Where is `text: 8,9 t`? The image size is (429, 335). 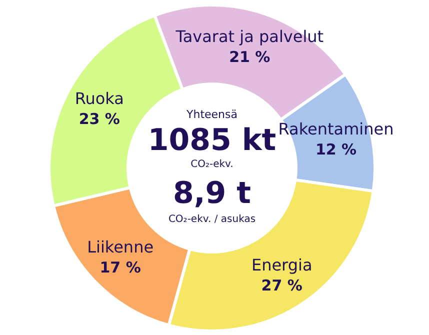
text: 8,9 t is located at coordinates (212, 193).